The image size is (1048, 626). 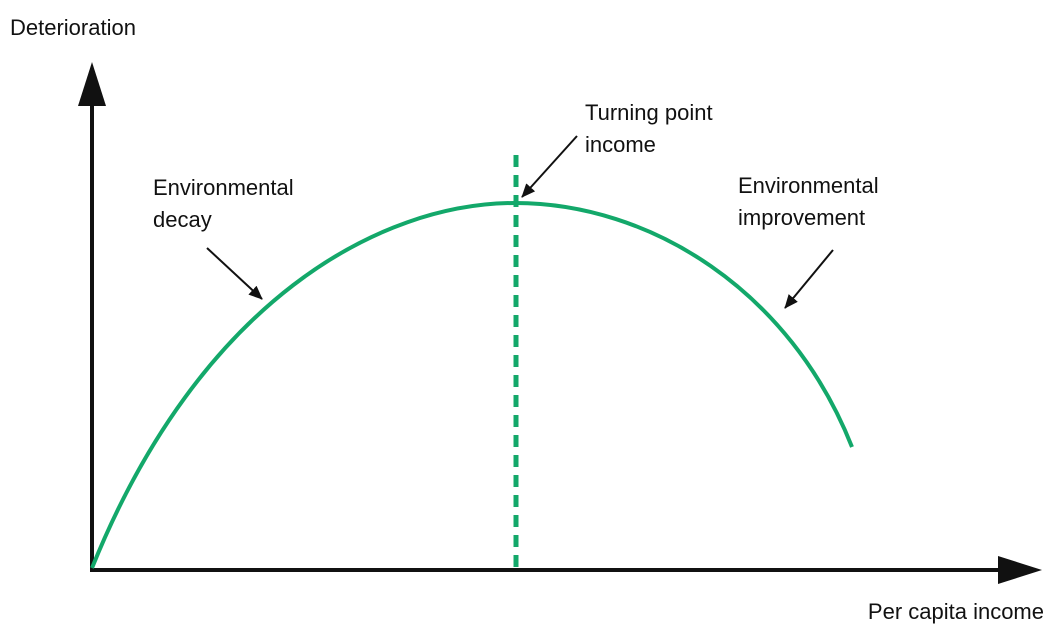 I want to click on y-axis-arrowhead, so click(x=92, y=84).